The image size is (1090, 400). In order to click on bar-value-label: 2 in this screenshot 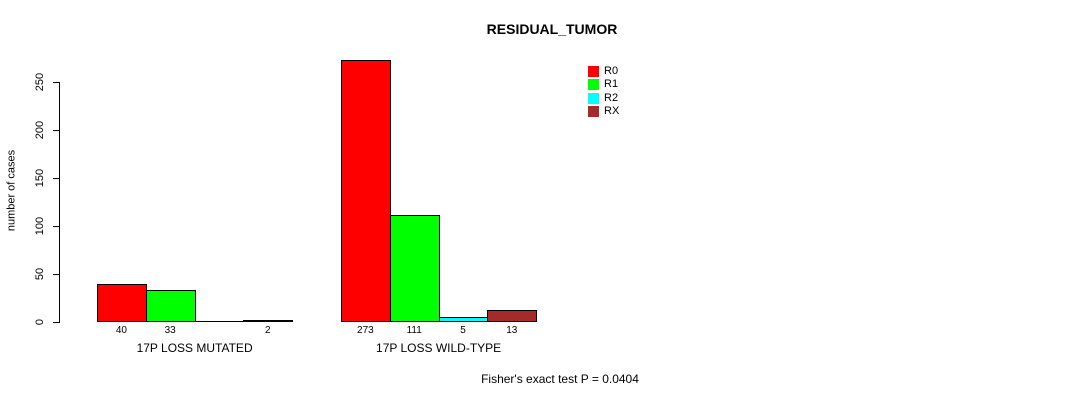, I will do `click(268, 330)`.